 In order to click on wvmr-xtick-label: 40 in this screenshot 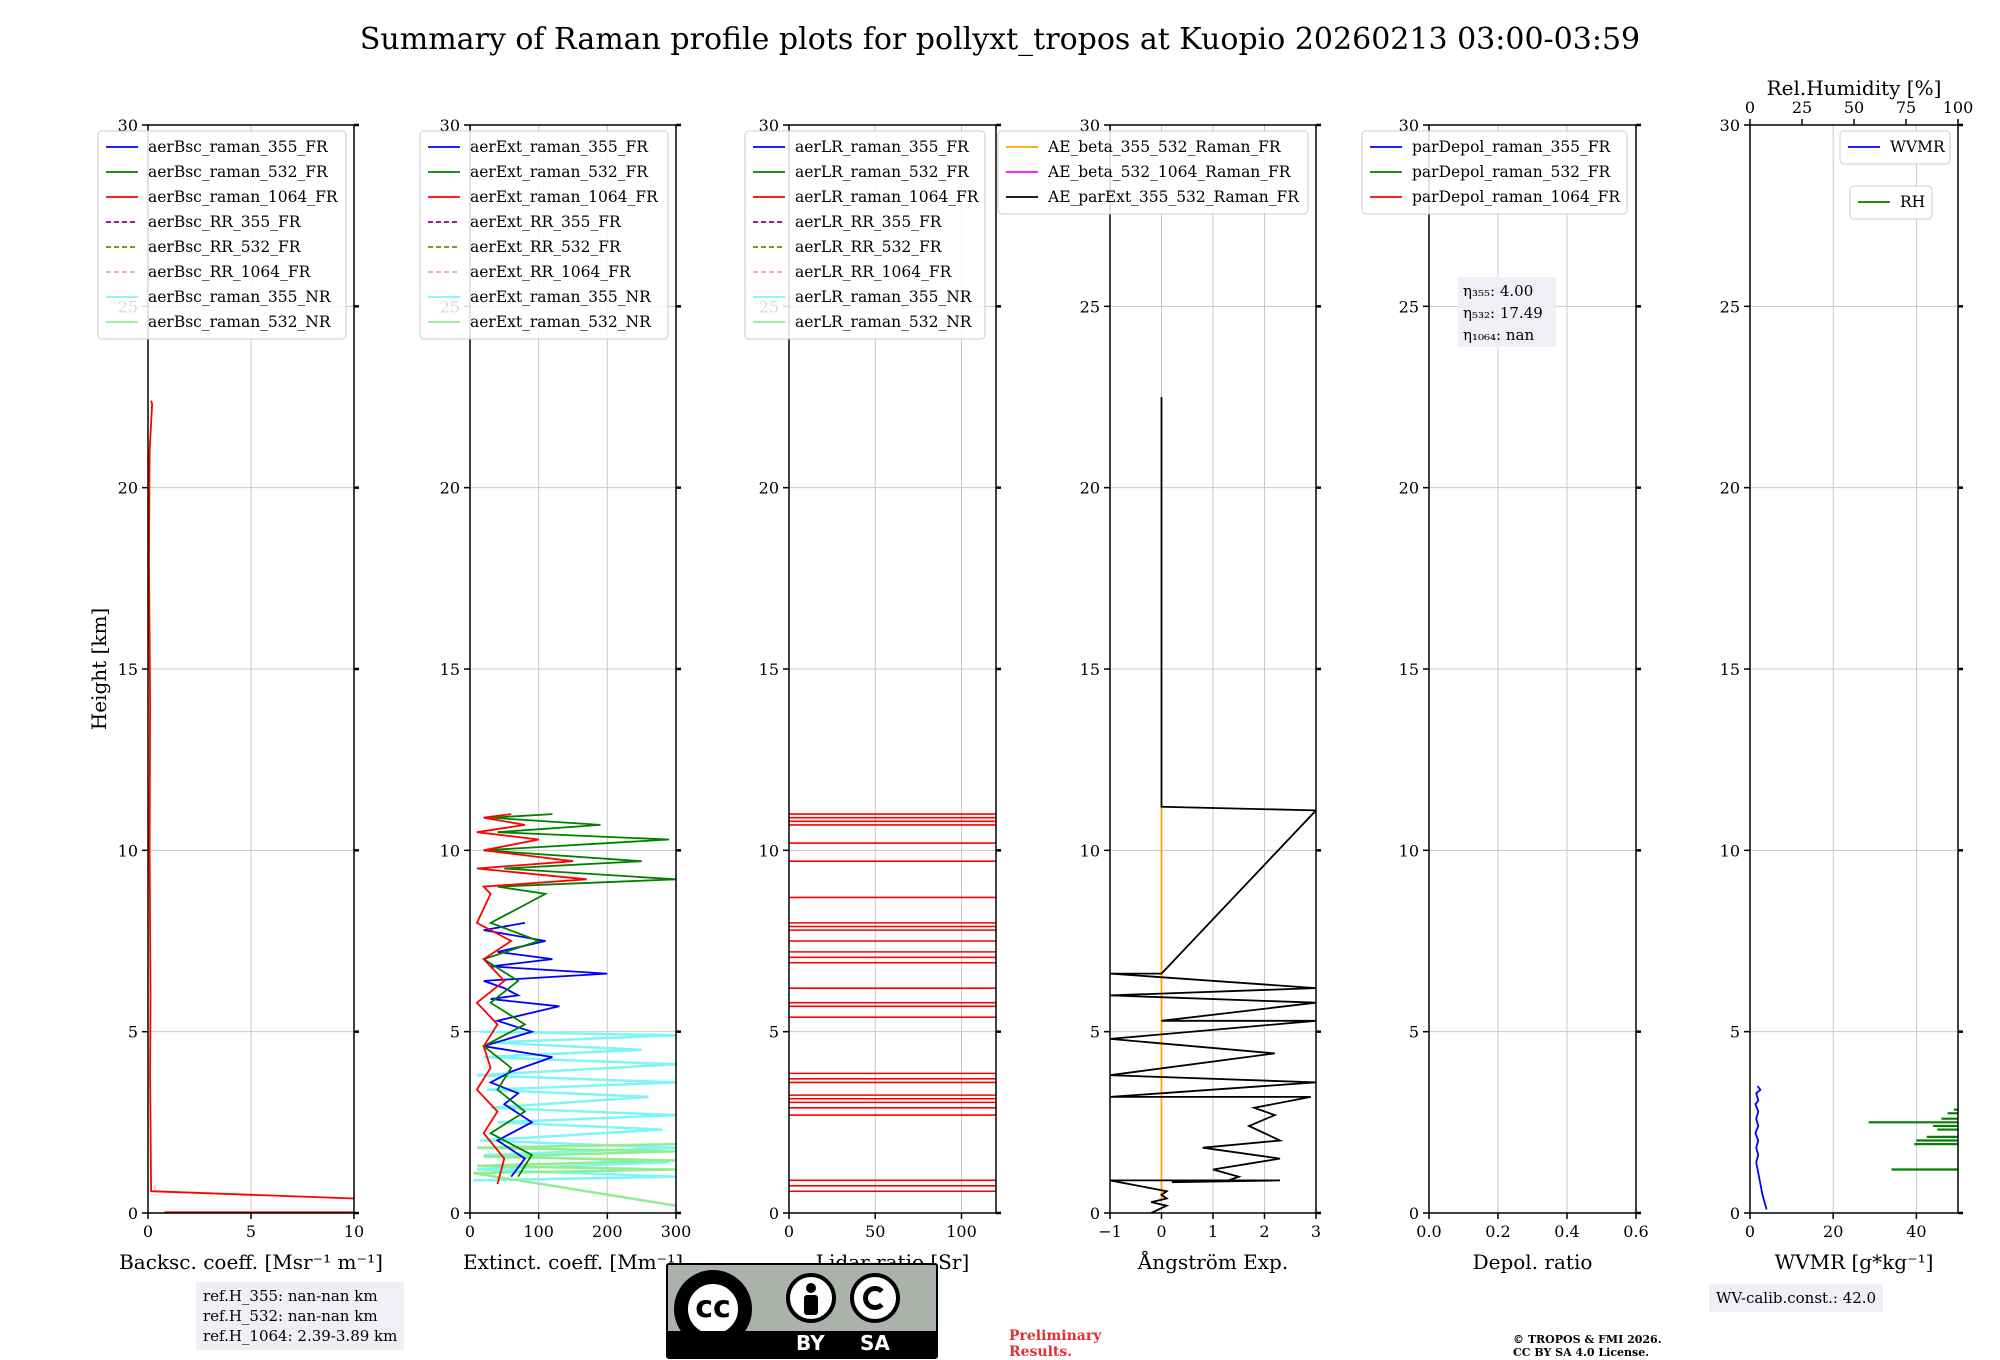, I will do `click(1916, 1231)`.